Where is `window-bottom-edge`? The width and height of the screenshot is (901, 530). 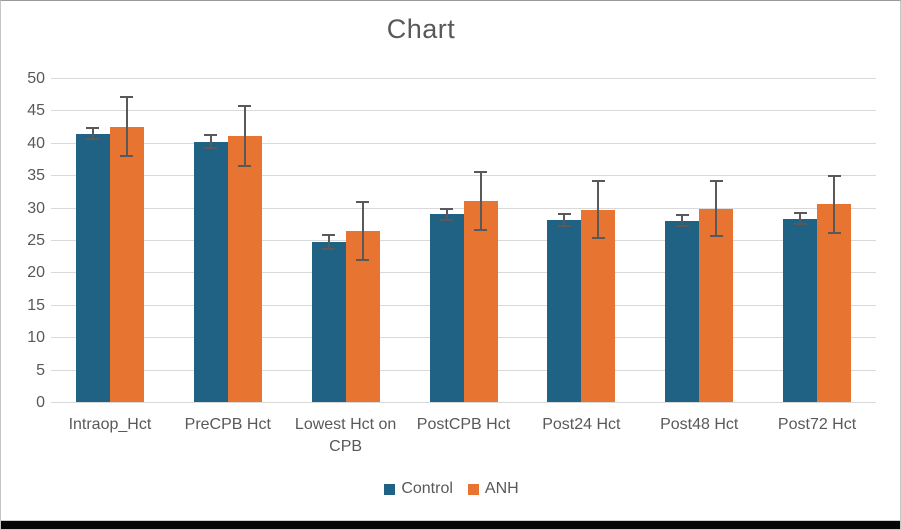
window-bottom-edge is located at coordinates (450, 524).